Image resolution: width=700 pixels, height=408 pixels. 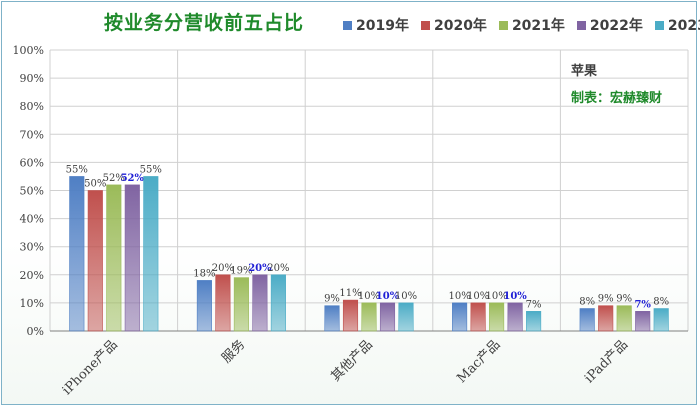 What do you see at coordinates (32, 247) in the screenshot?
I see `y-tick-label: 30%` at bounding box center [32, 247].